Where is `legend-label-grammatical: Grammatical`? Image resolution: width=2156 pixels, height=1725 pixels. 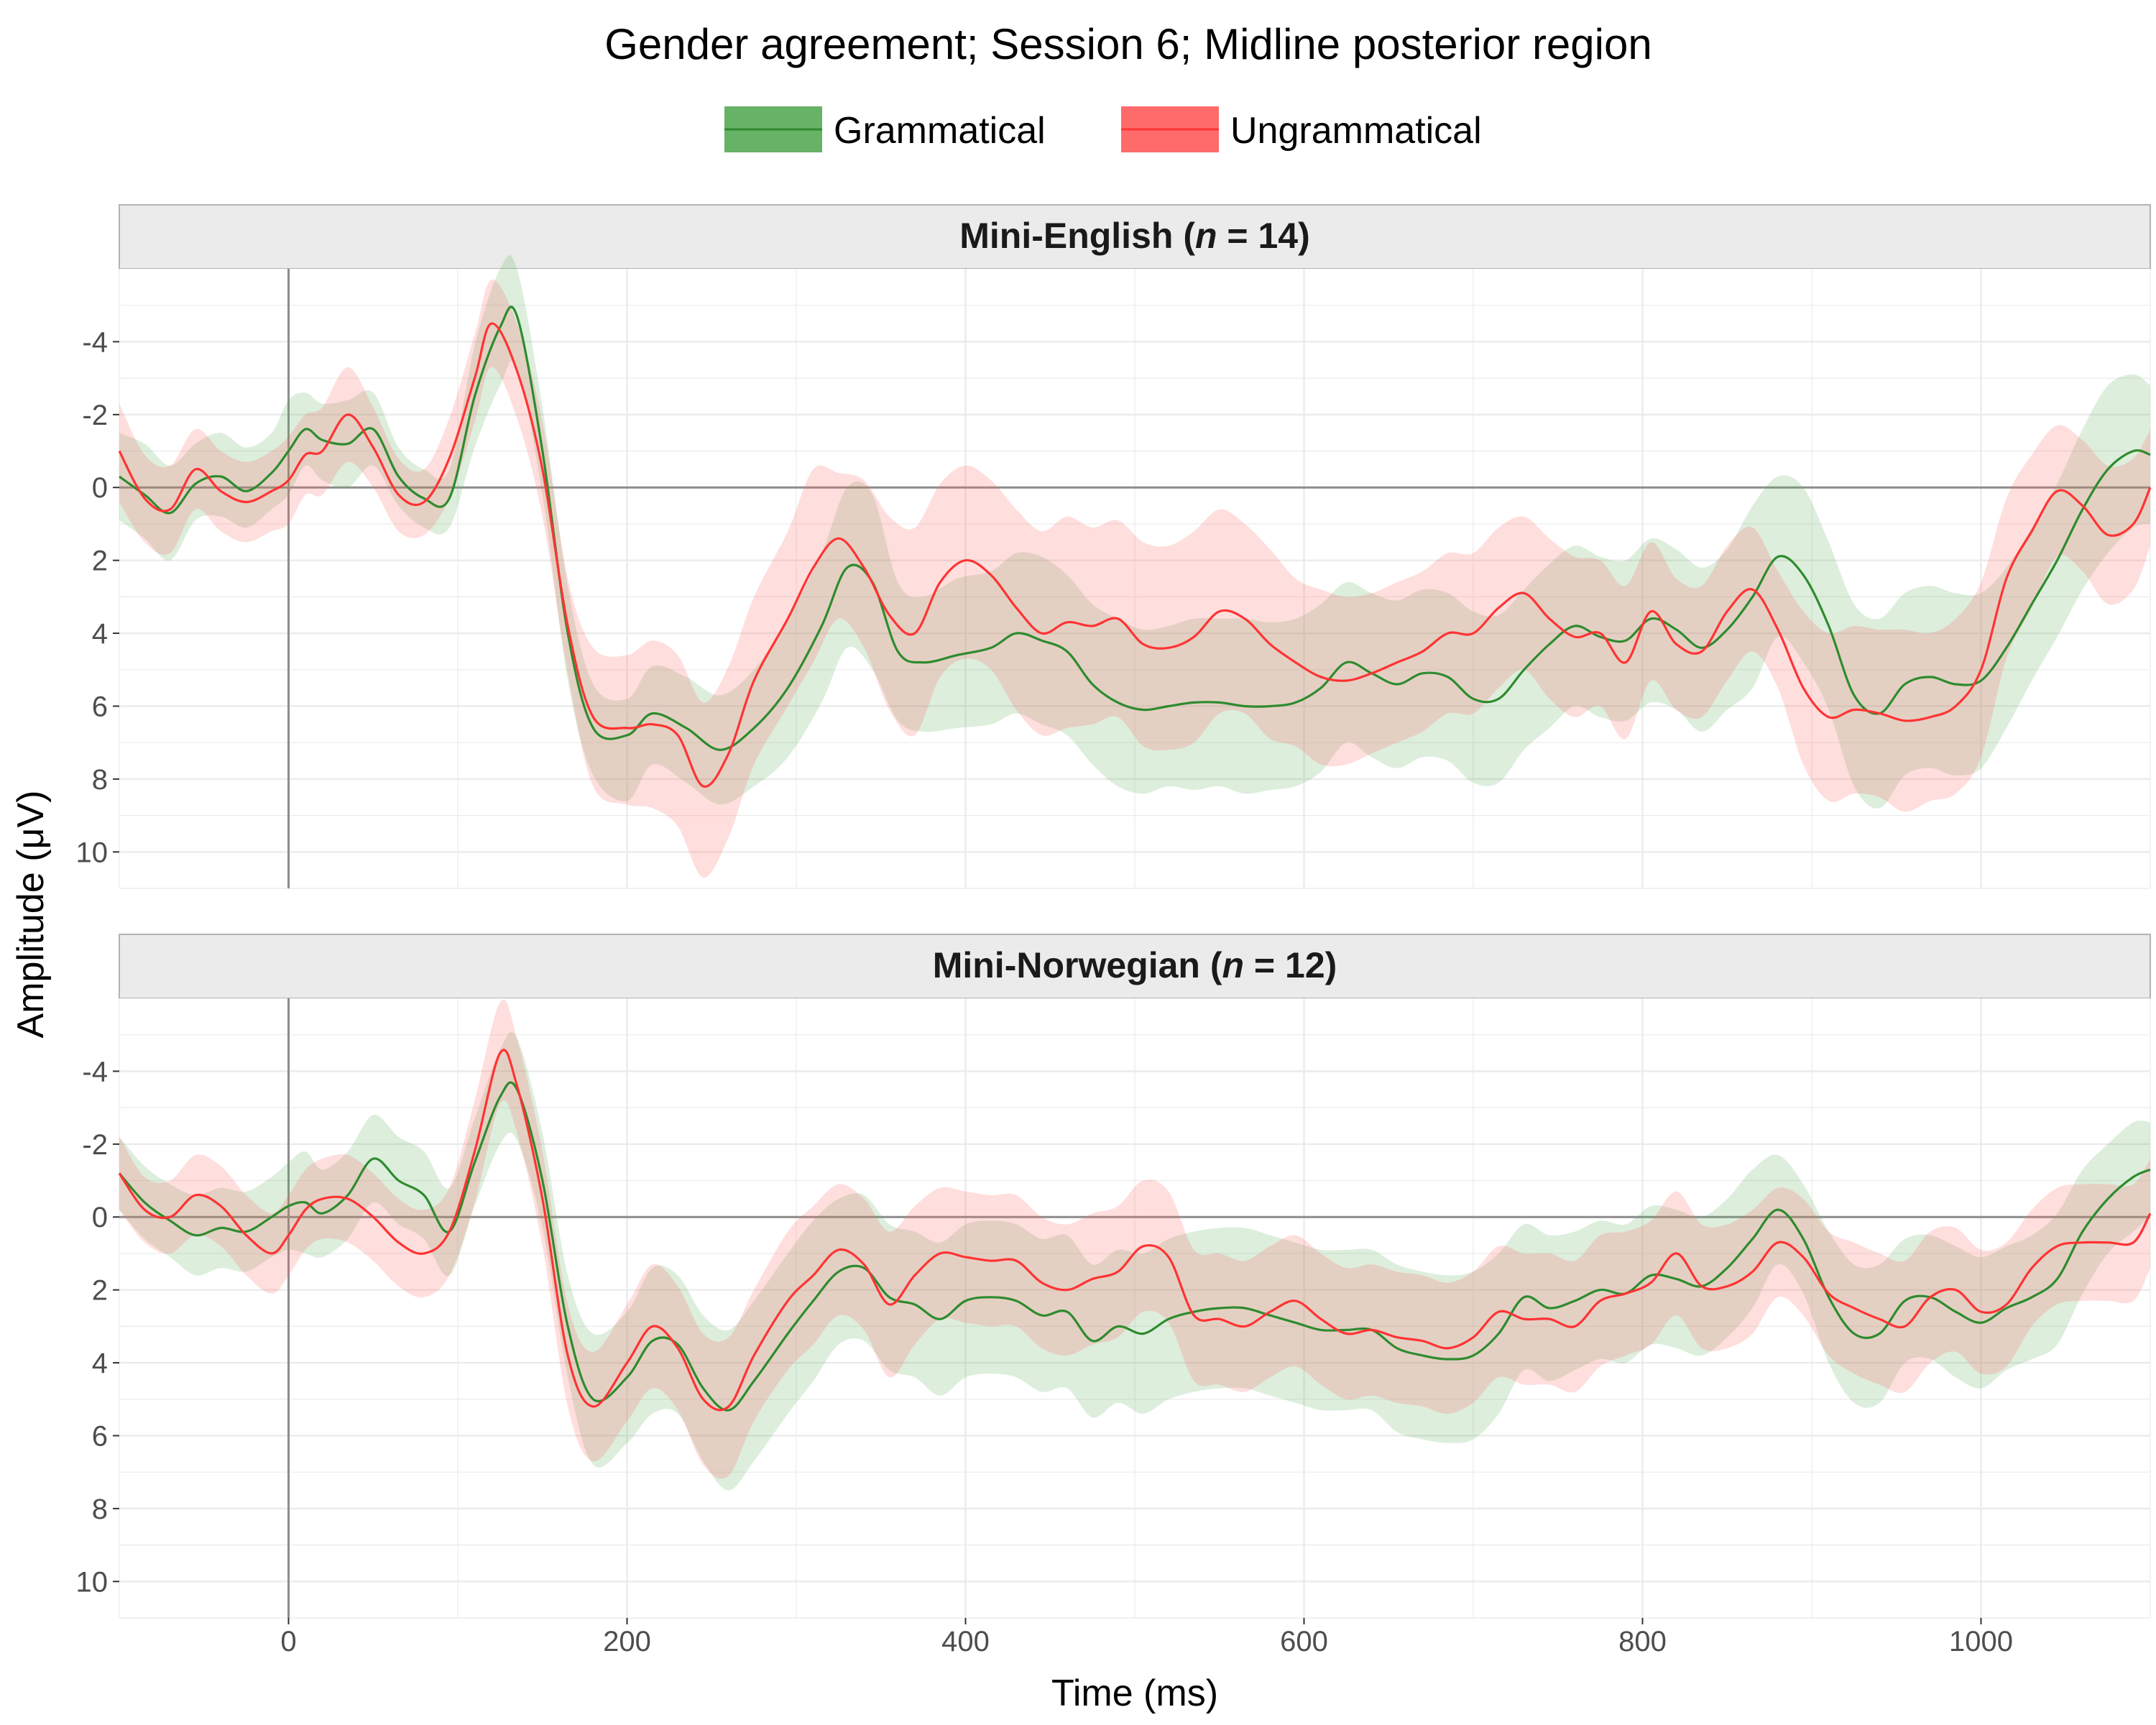
legend-label-grammatical: Grammatical is located at coordinates (940, 131).